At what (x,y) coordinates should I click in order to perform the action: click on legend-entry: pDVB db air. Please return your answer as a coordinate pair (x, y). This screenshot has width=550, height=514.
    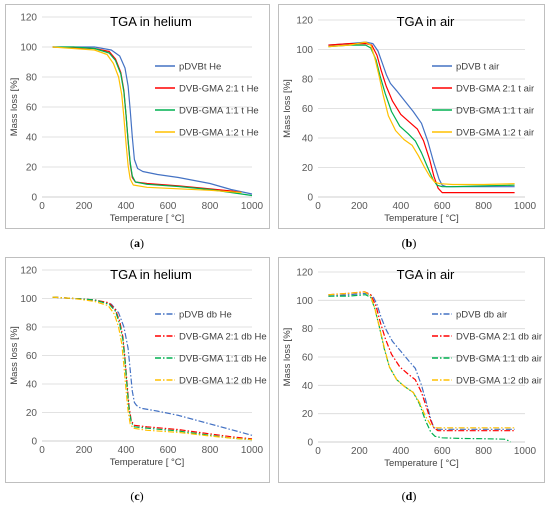
    Looking at the image, I should click on (481, 315).